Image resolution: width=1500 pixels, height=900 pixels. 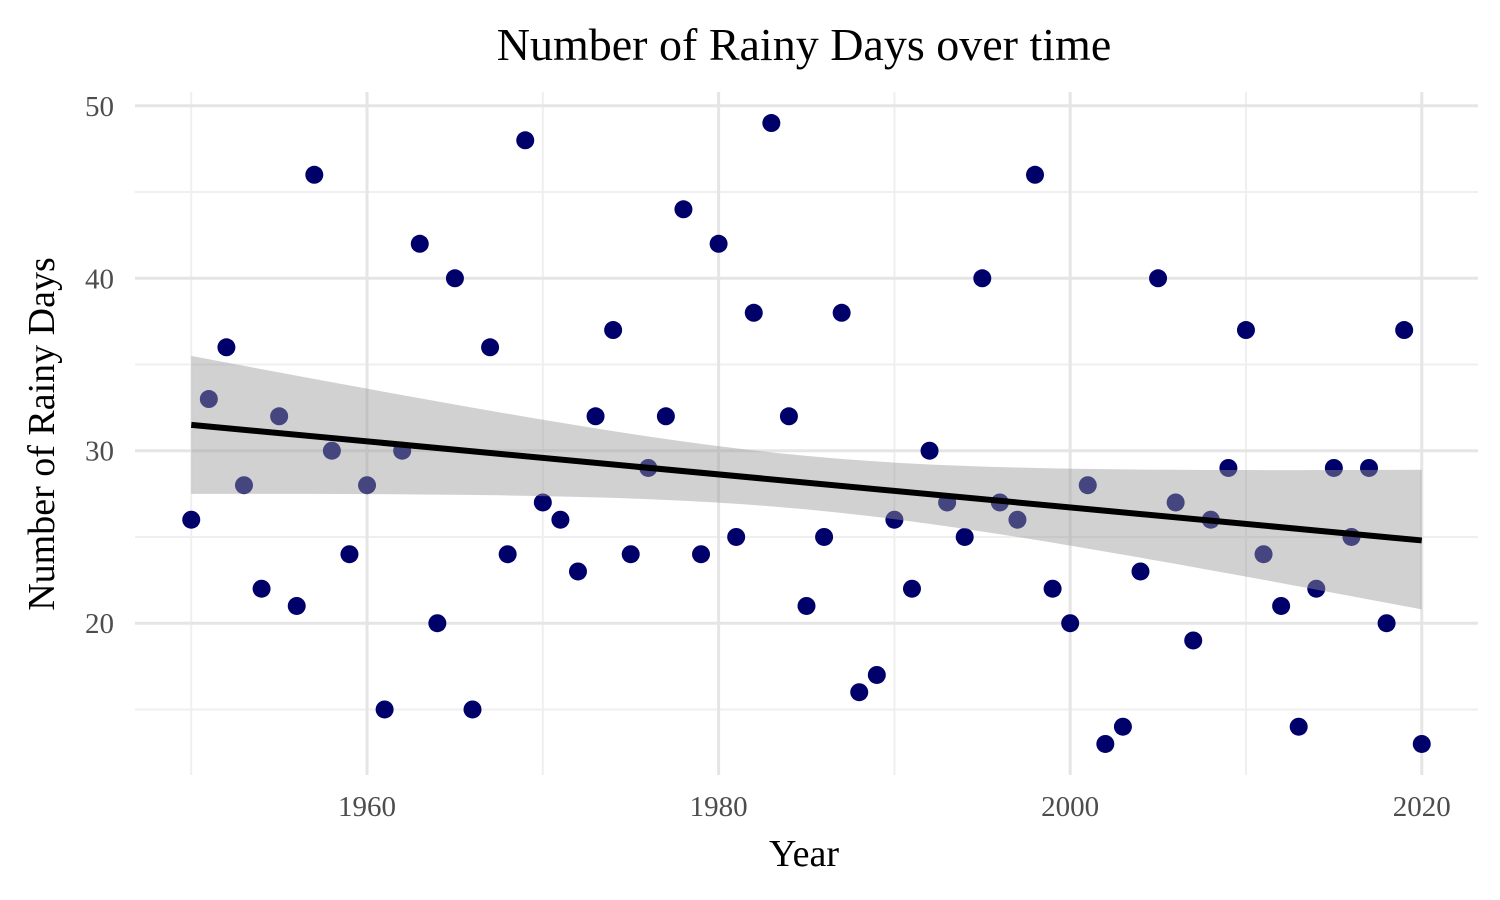 I want to click on y-tick-label: 30, so click(x=99, y=452).